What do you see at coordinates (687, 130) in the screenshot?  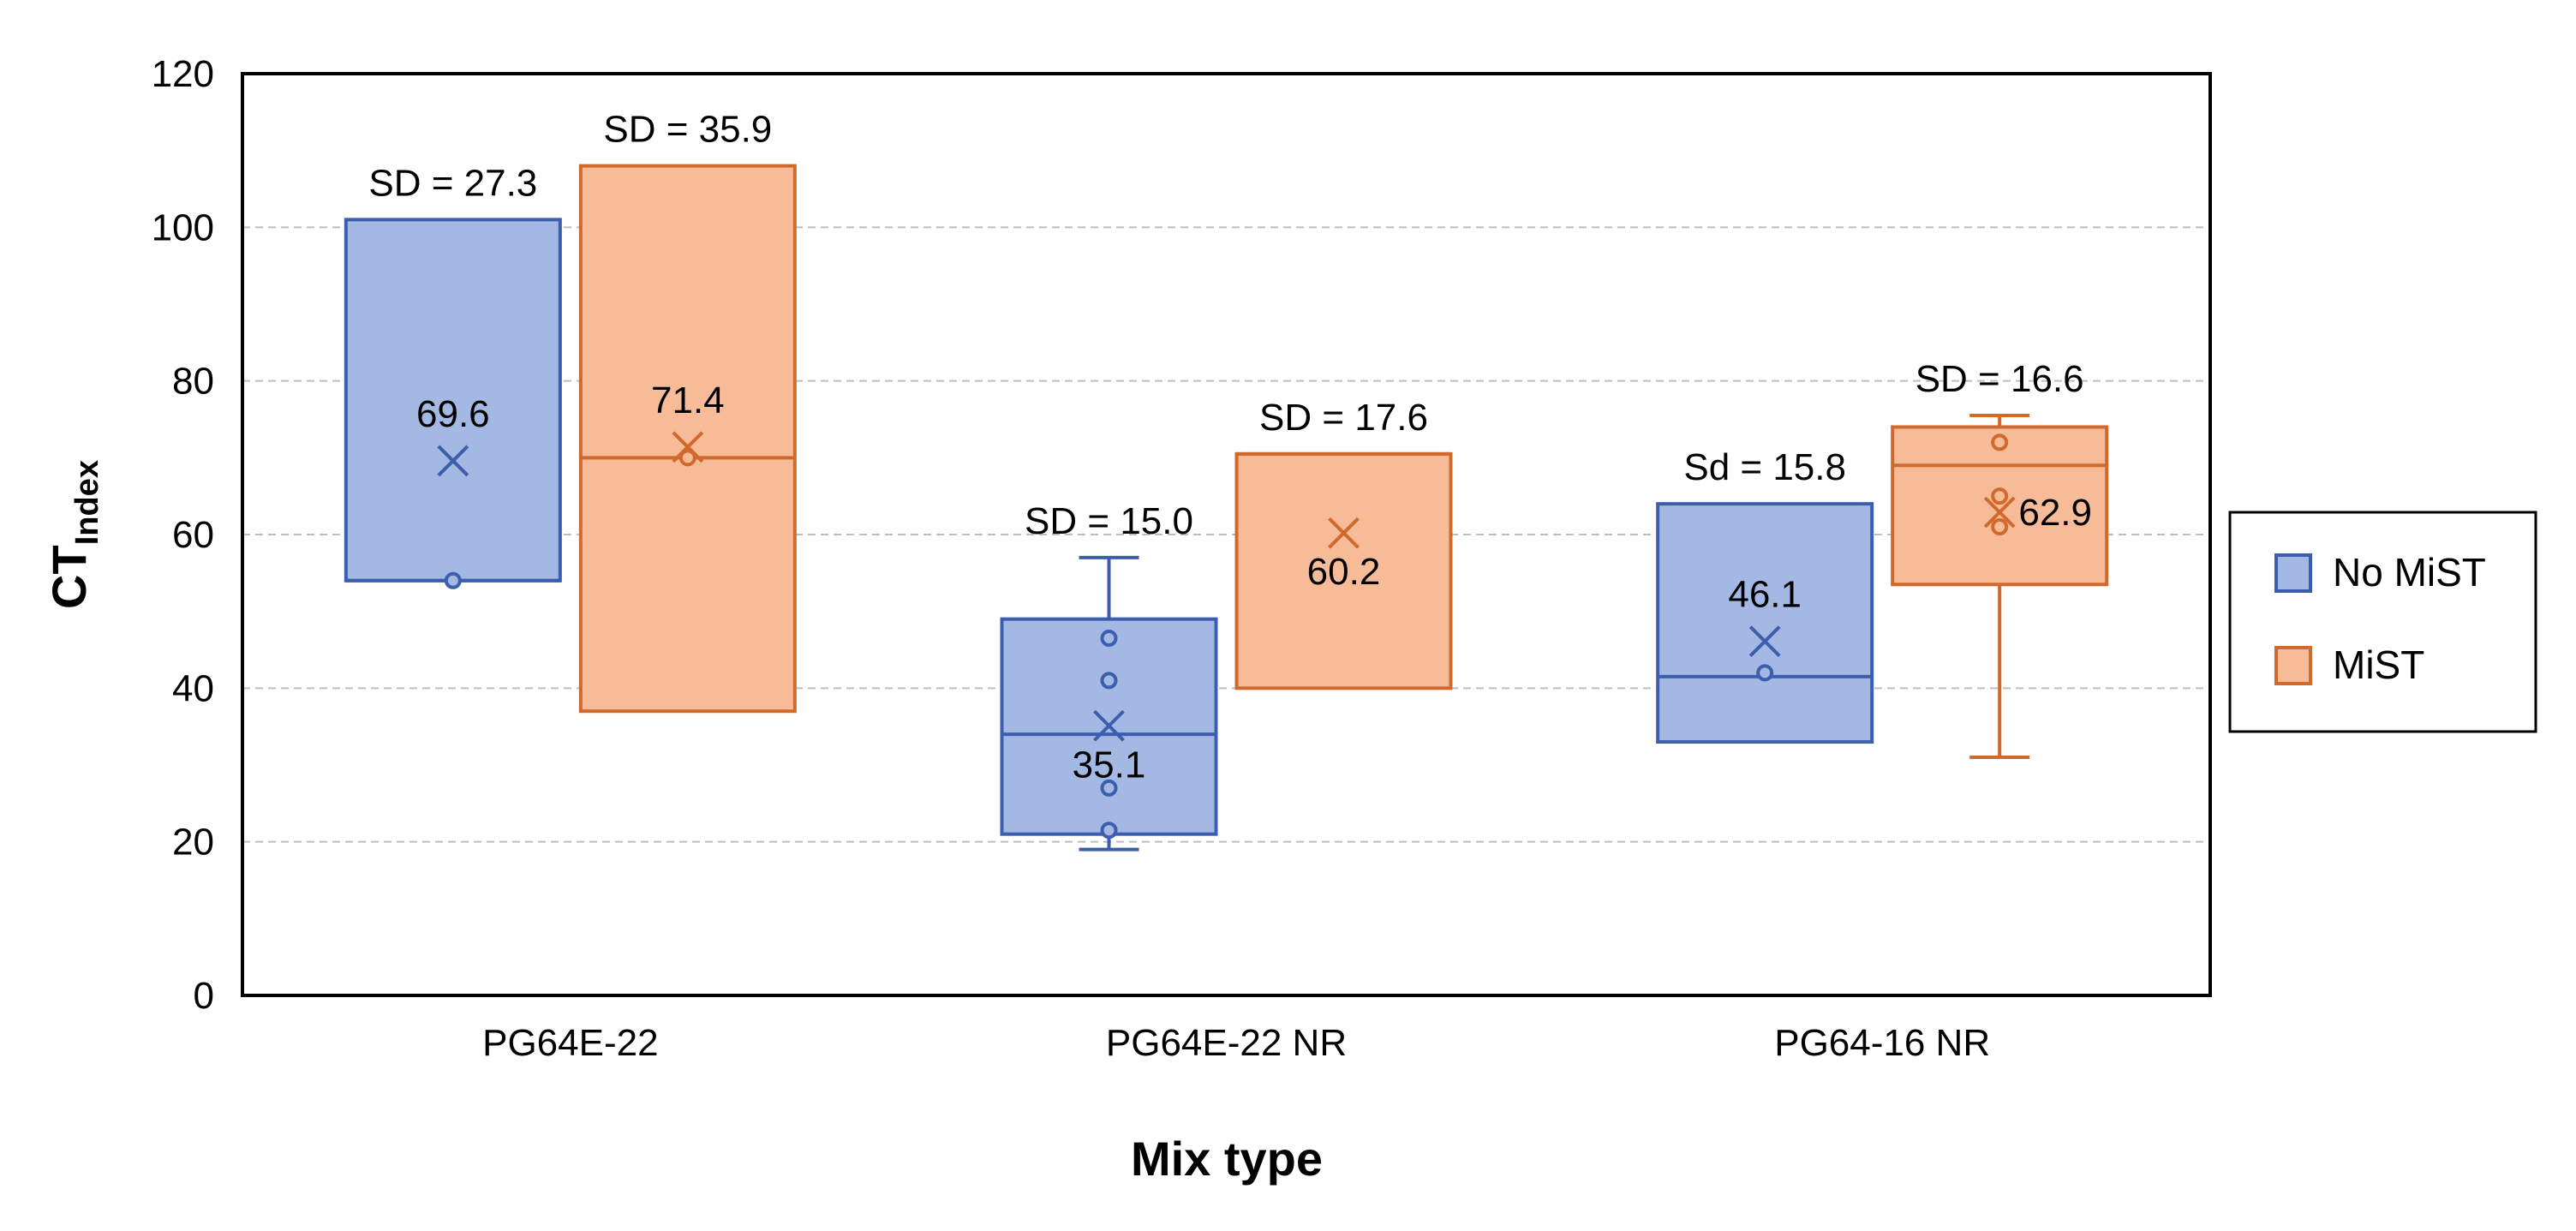 I see `sd-label: SD = 35.9` at bounding box center [687, 130].